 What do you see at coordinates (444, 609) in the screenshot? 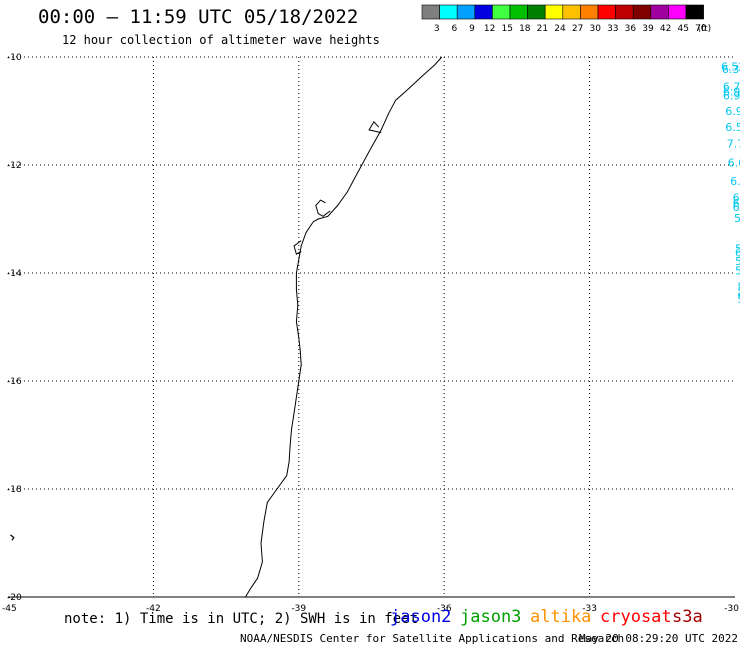
I see `lon-tick-label: -36` at bounding box center [444, 609].